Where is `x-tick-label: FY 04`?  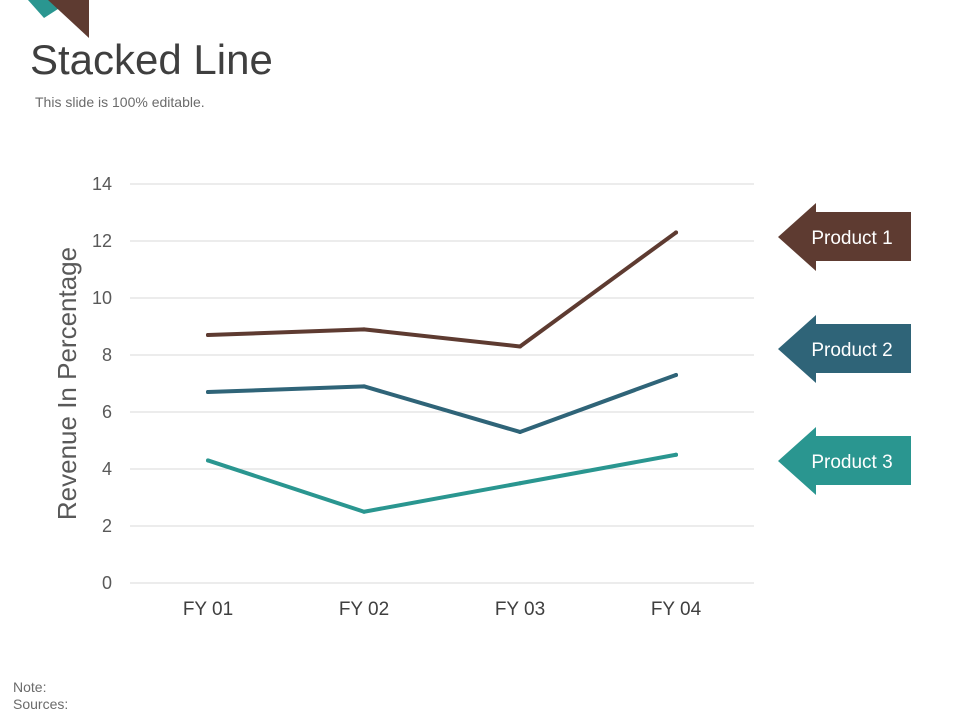
x-tick-label: FY 04 is located at coordinates (676, 609).